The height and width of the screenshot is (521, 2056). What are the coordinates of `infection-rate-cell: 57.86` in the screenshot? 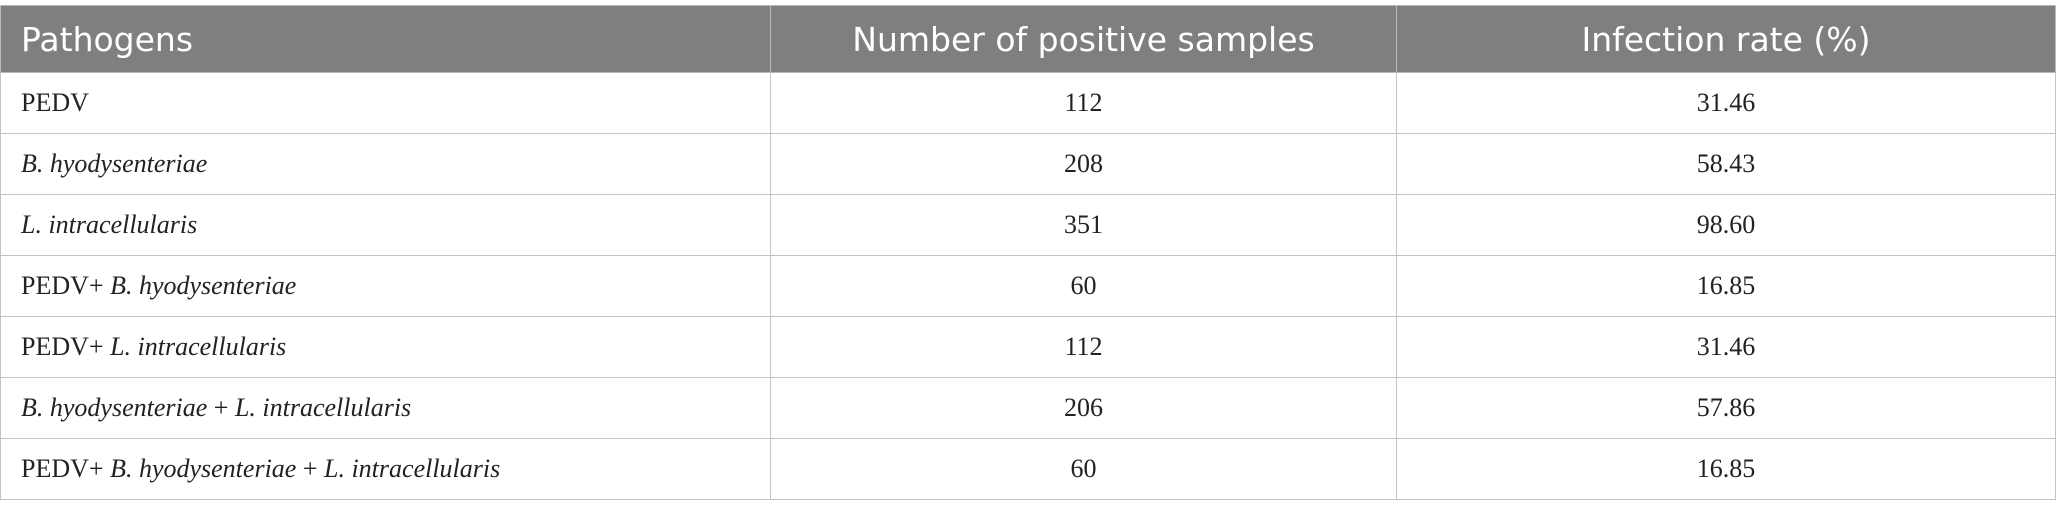 It's located at (1726, 408).